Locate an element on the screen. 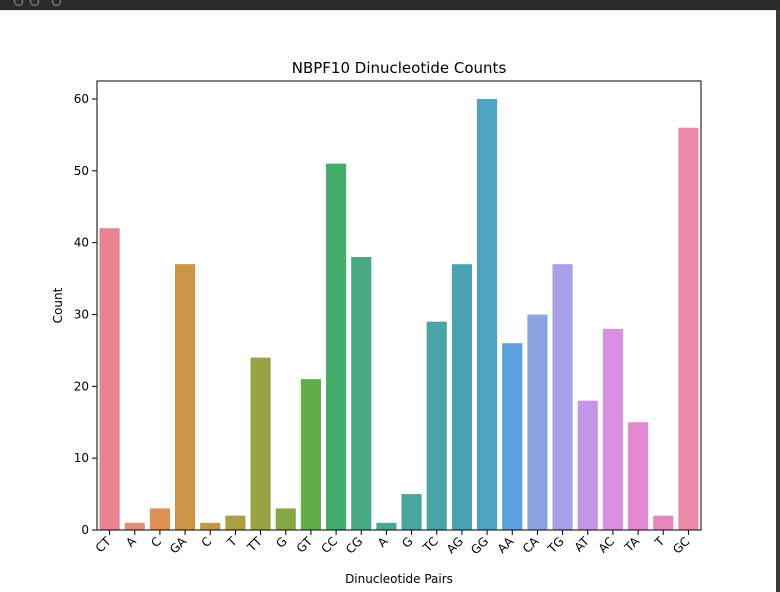  y-tick-label: 0 is located at coordinates (85, 530).